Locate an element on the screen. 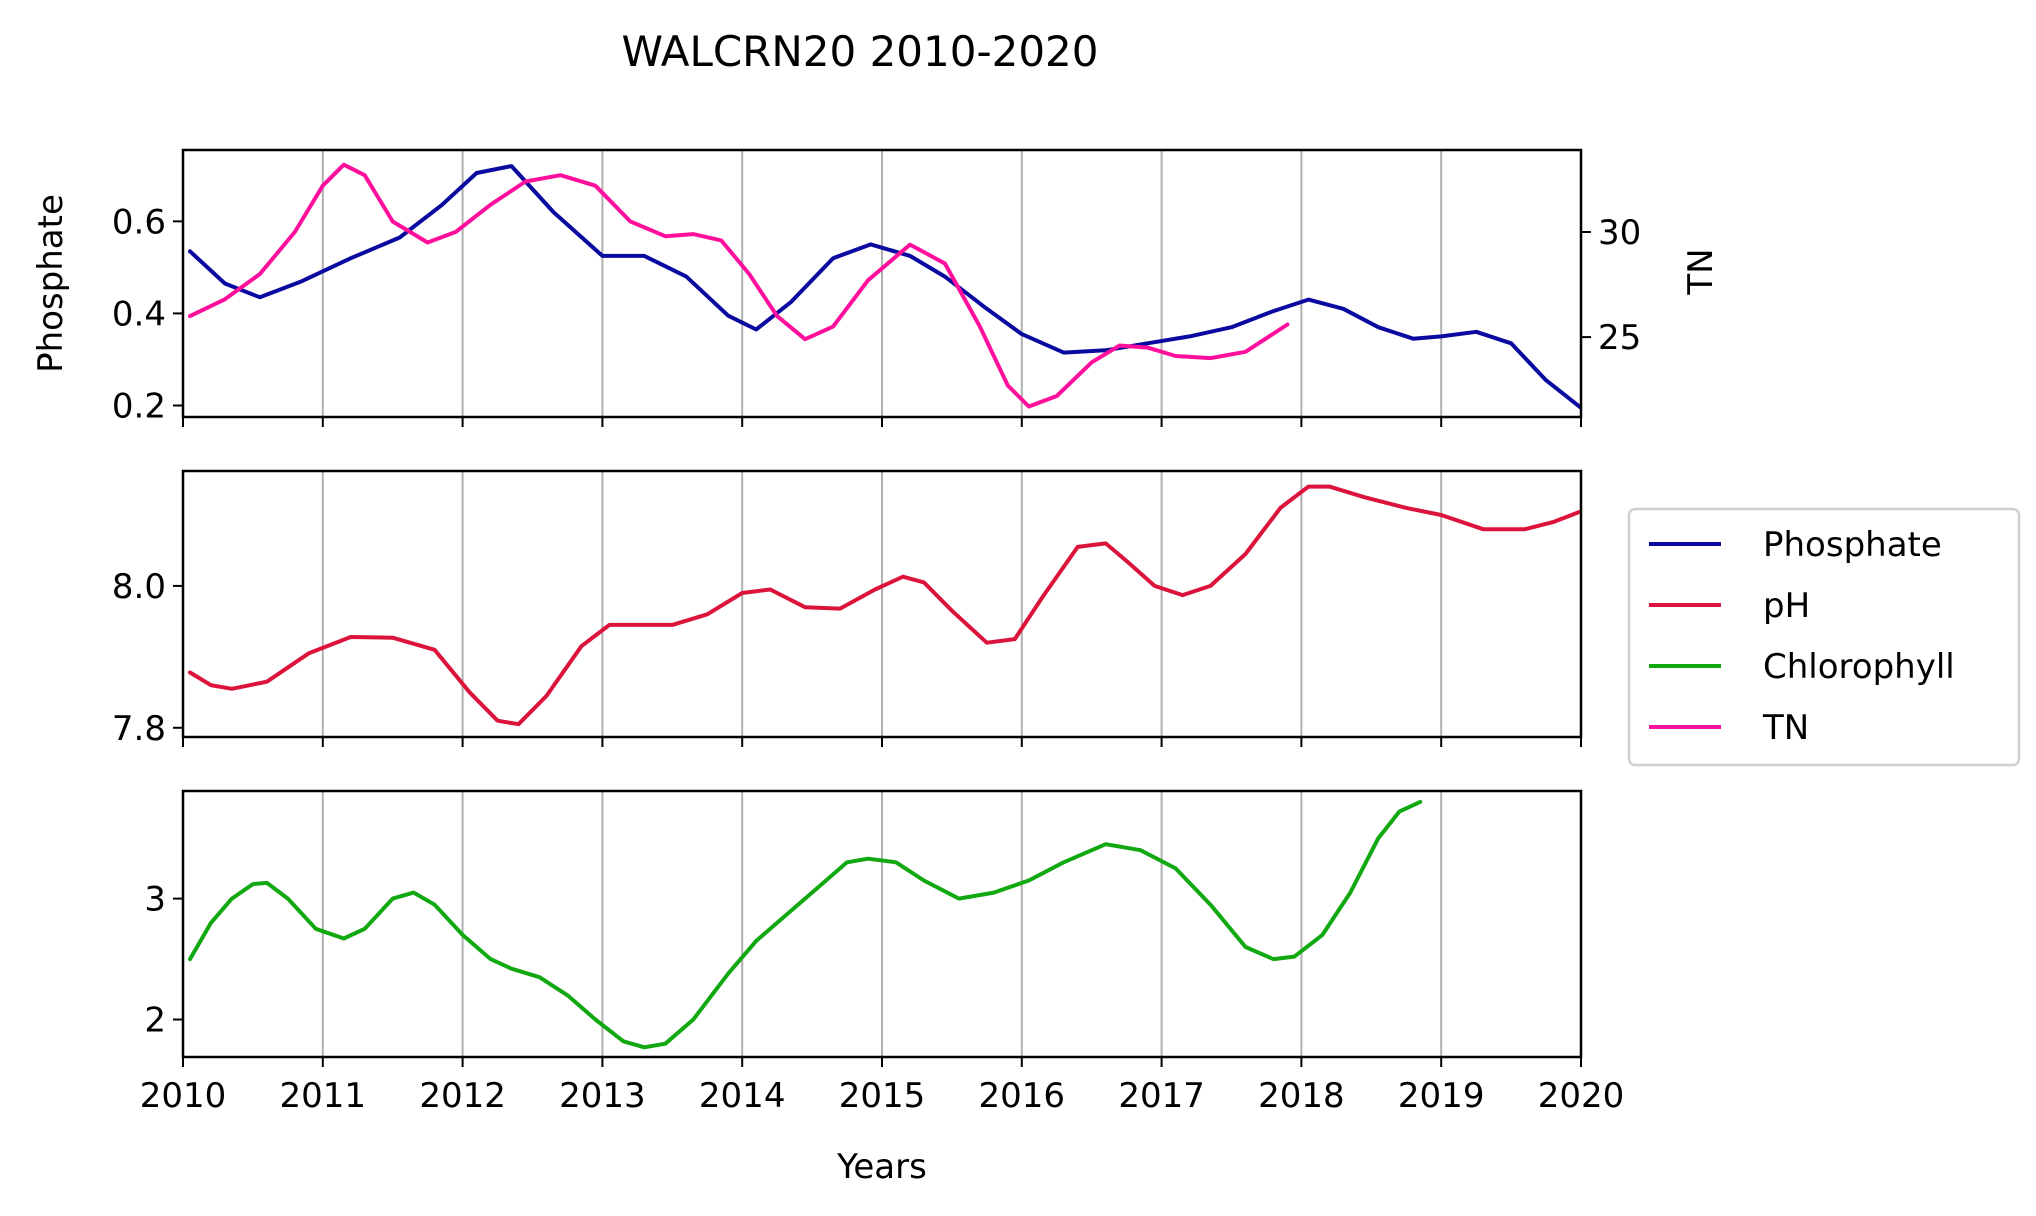  x-tick-label: 2013 is located at coordinates (602, 1096).